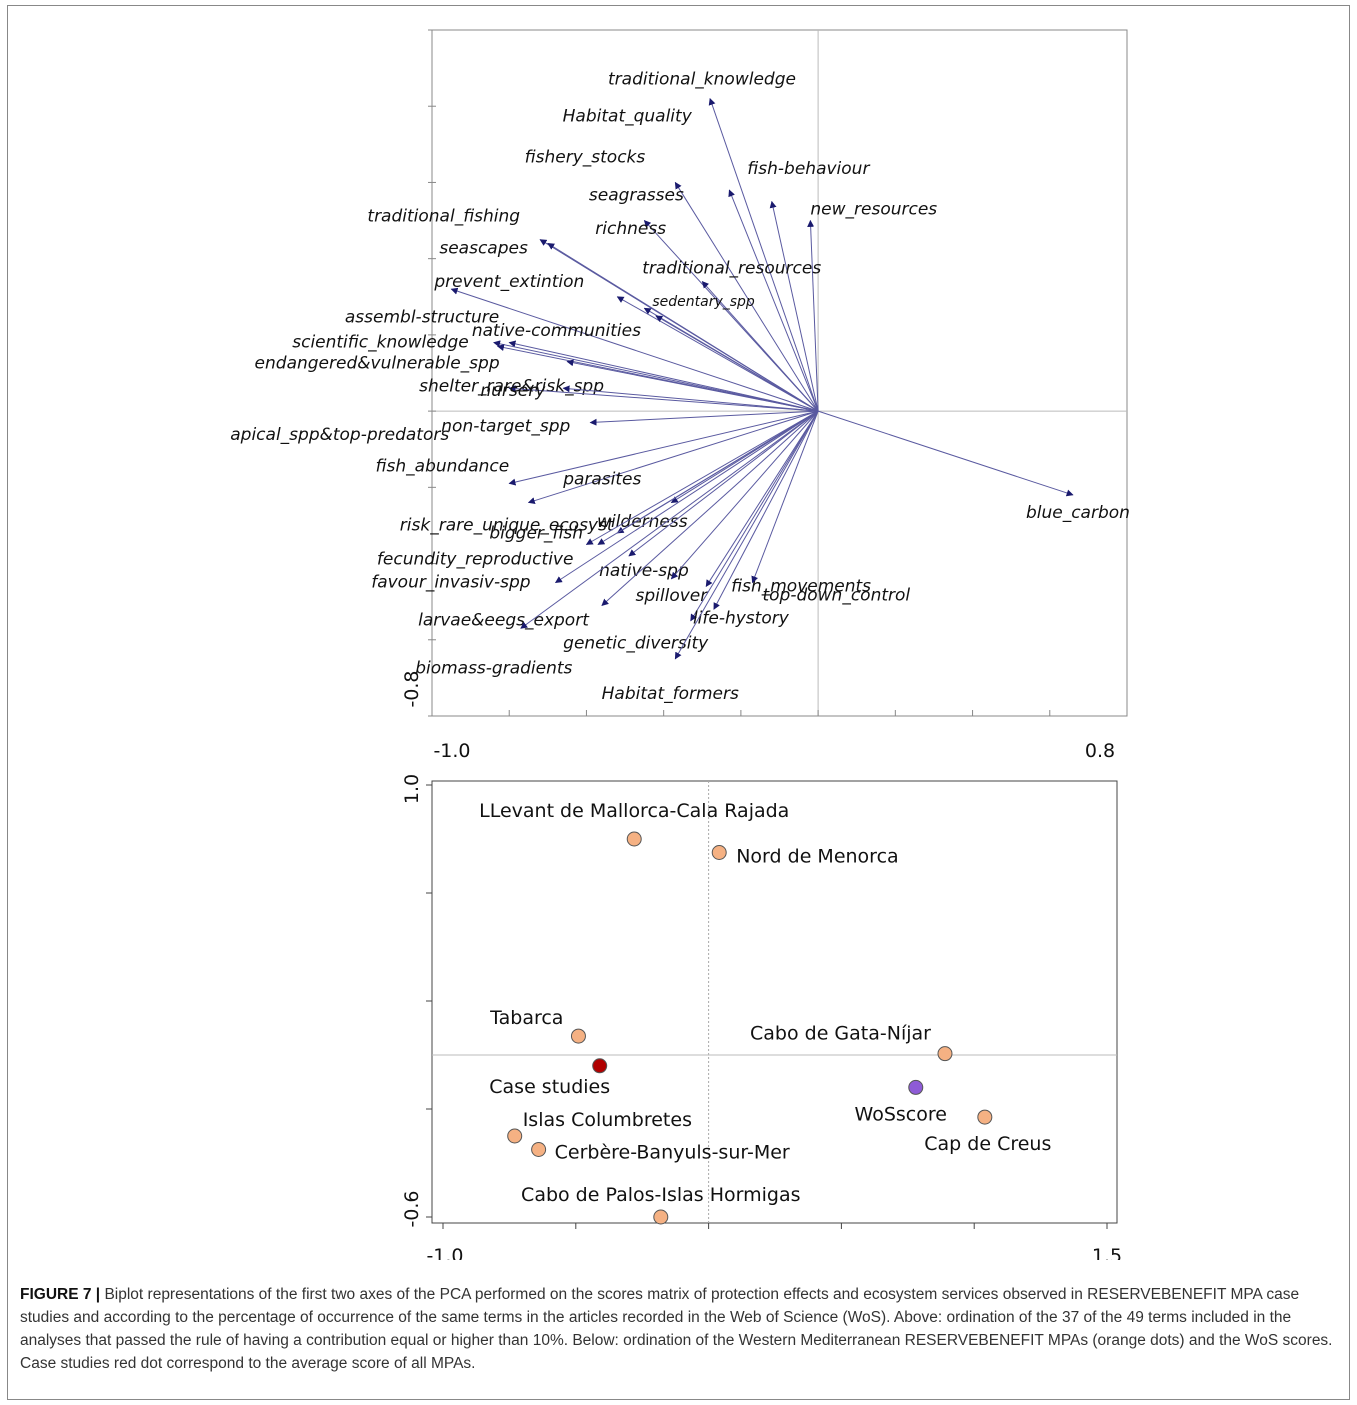 This screenshot has height=1405, width=1357. I want to click on bottom-x-tick-label-max: 1.5, so click(1107, 1252).